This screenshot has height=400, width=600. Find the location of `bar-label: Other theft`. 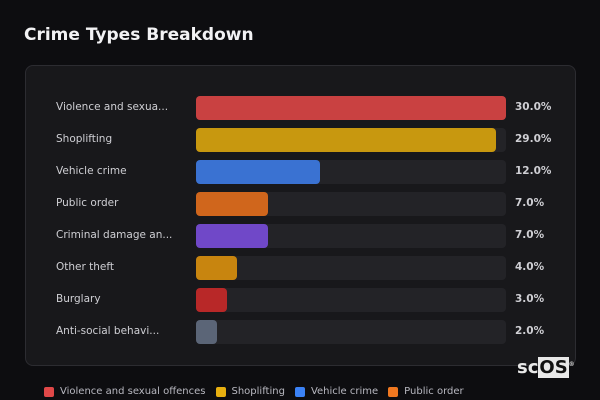

bar-label: Other theft is located at coordinates (85, 267).